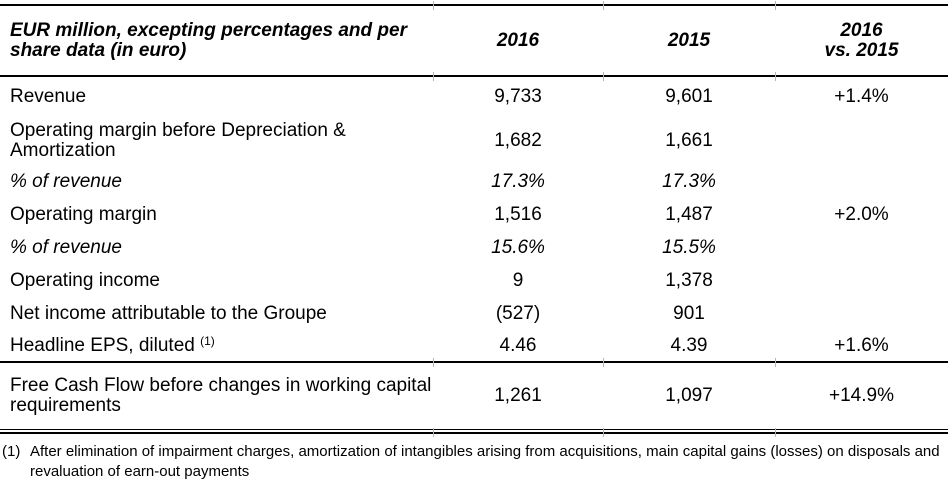  Describe the element at coordinates (518, 280) in the screenshot. I see `value-2016: 9` at that location.